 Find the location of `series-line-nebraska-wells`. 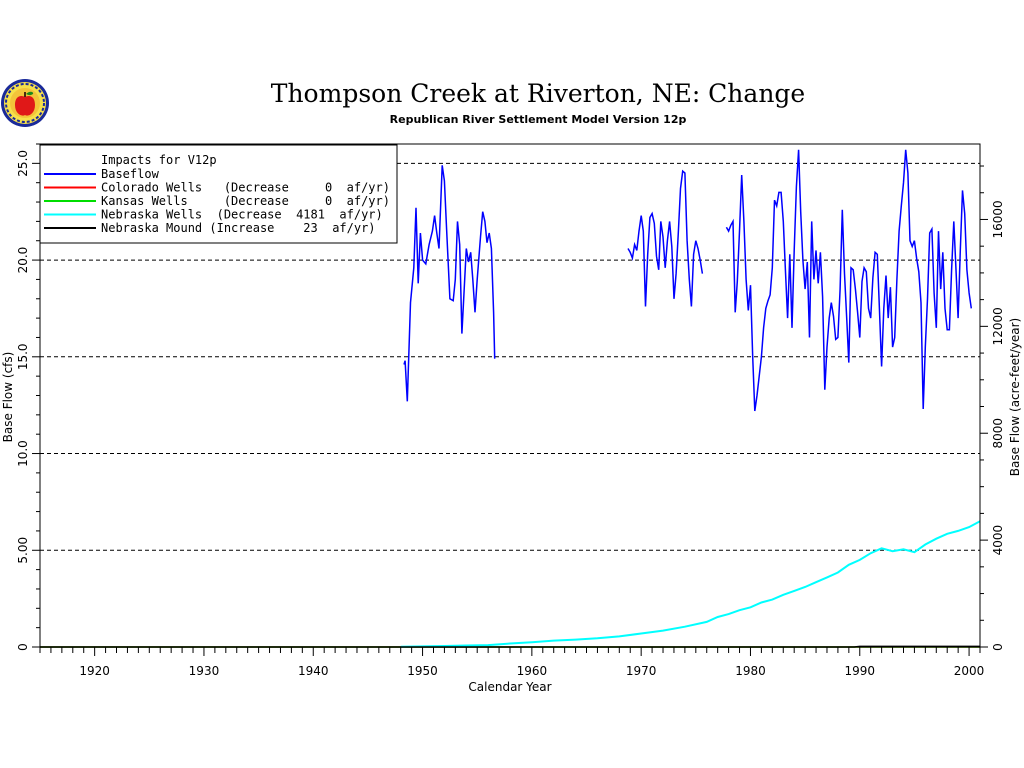

series-line-nebraska-wells is located at coordinates (690, 584).